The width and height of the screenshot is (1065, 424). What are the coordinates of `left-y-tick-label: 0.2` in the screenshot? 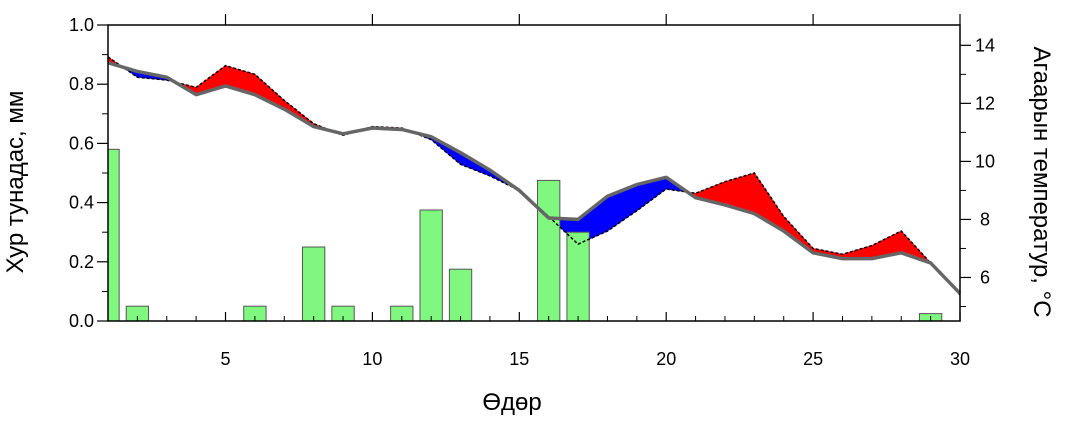 It's located at (81, 262).